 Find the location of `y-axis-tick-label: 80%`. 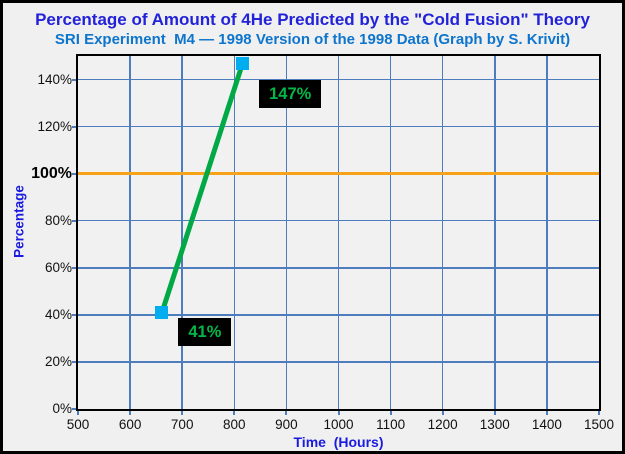

y-axis-tick-label: 80% is located at coordinates (58, 220).